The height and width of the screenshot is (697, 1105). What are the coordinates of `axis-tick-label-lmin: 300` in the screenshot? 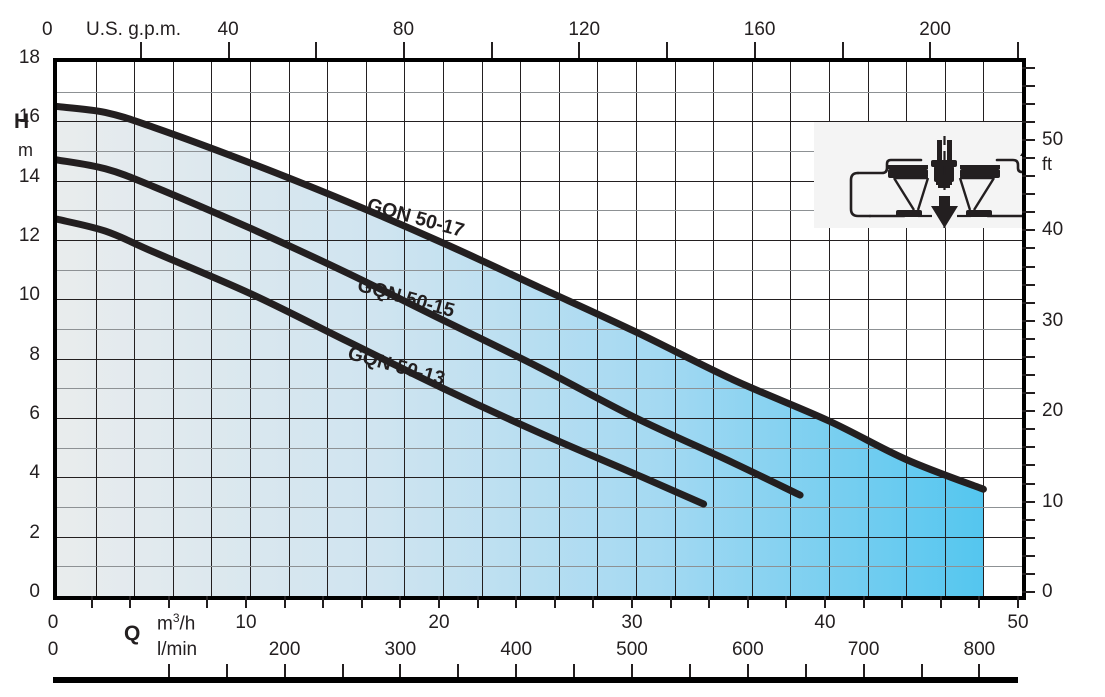 It's located at (400, 649).